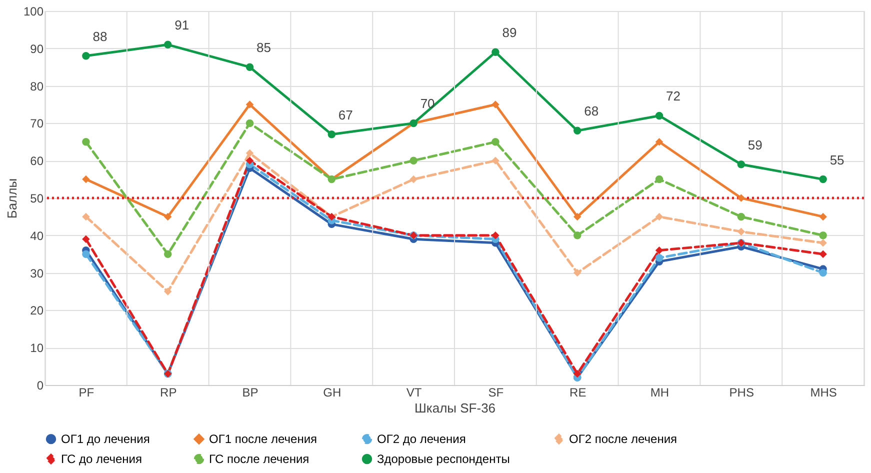 The image size is (871, 473). I want to click on y-tick-label: 70, so click(37, 123).